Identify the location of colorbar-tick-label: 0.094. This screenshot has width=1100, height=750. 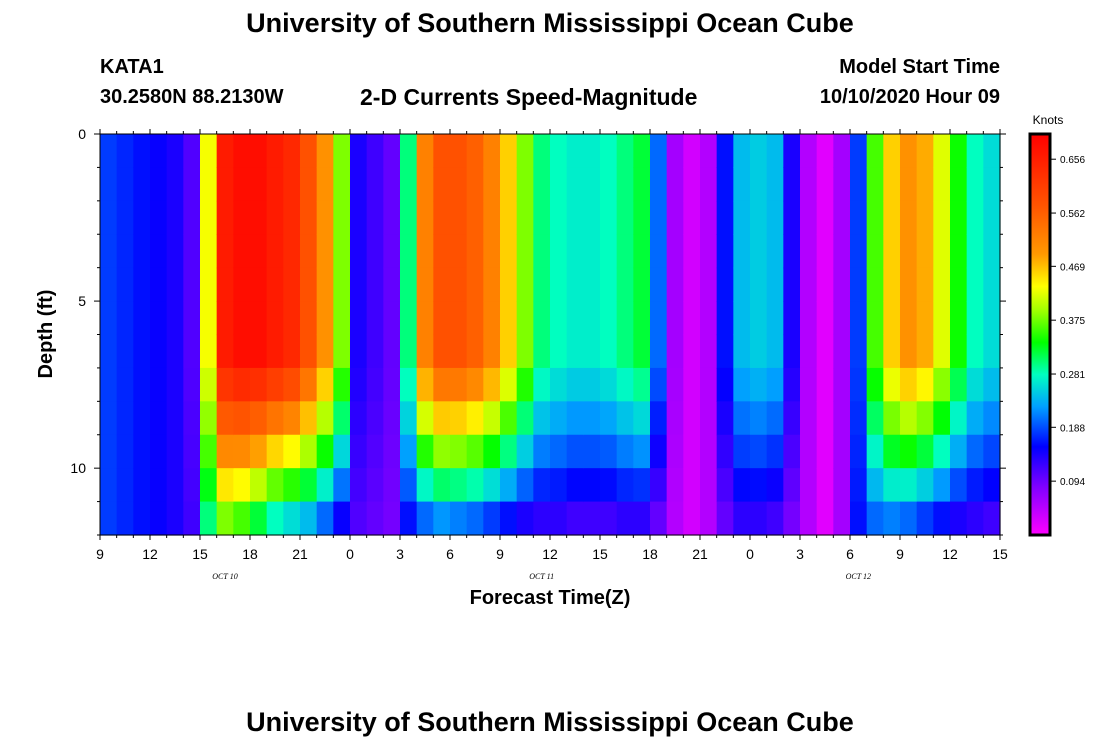
(1072, 482).